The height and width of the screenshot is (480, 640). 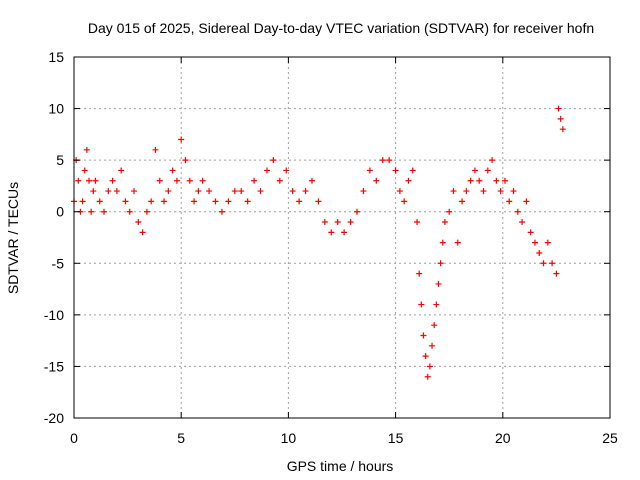 I want to click on x-tick-label: 10, so click(x=289, y=438).